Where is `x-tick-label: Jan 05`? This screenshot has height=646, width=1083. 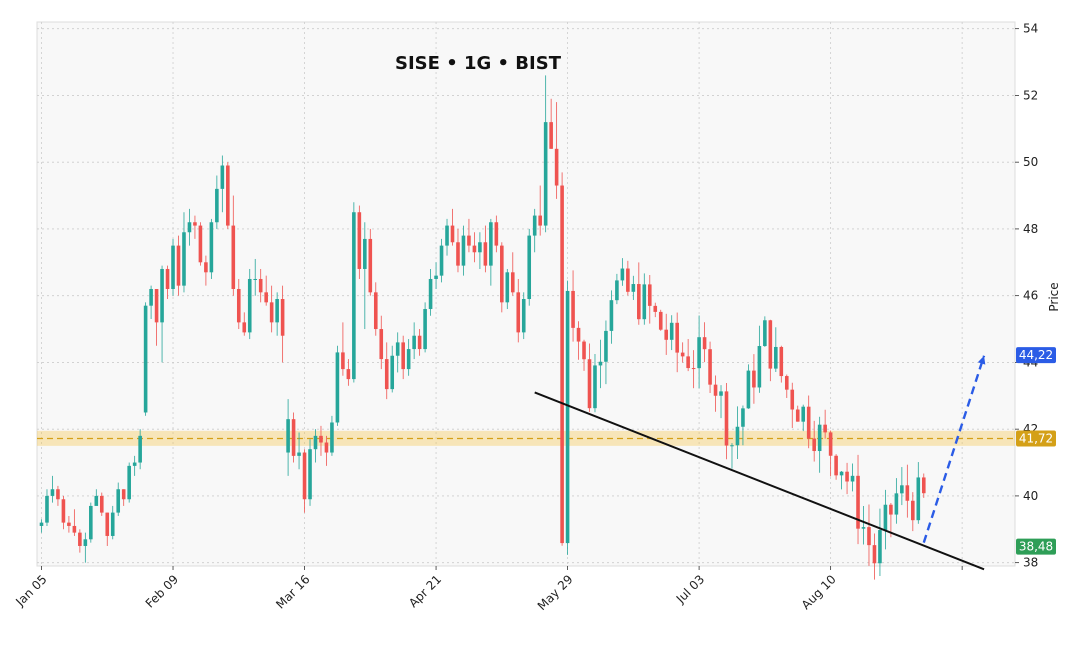
x-tick-label: Jan 05 is located at coordinates (30, 590).